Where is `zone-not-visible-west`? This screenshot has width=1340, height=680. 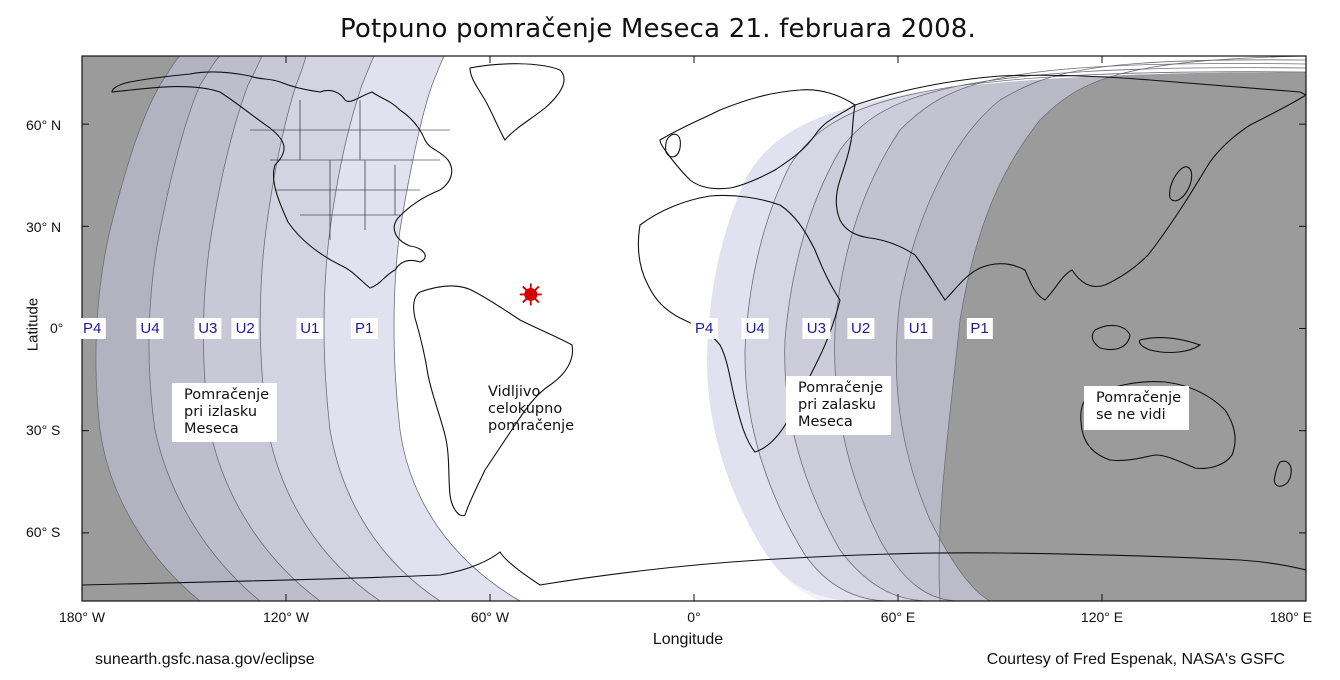
zone-not-visible-west is located at coordinates (141, 328).